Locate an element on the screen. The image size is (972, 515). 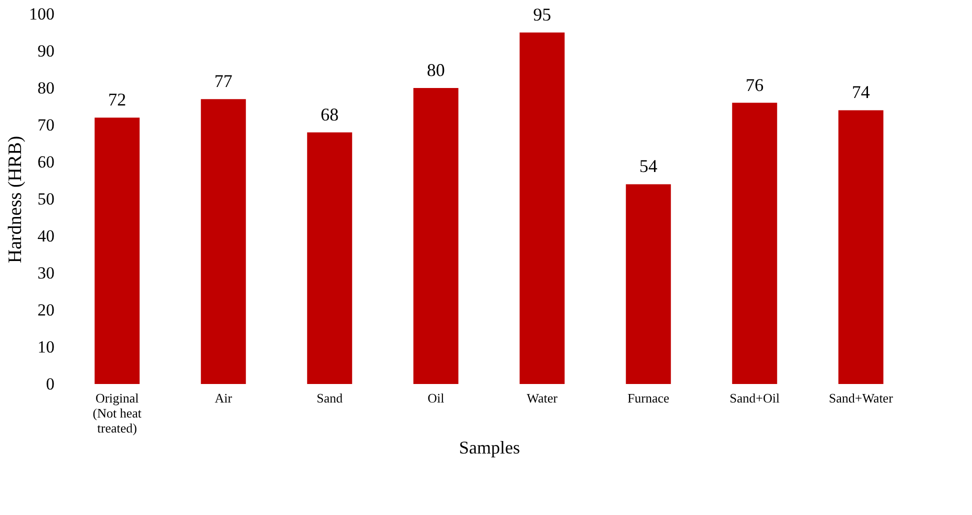
data-label: 80 is located at coordinates (435, 70).